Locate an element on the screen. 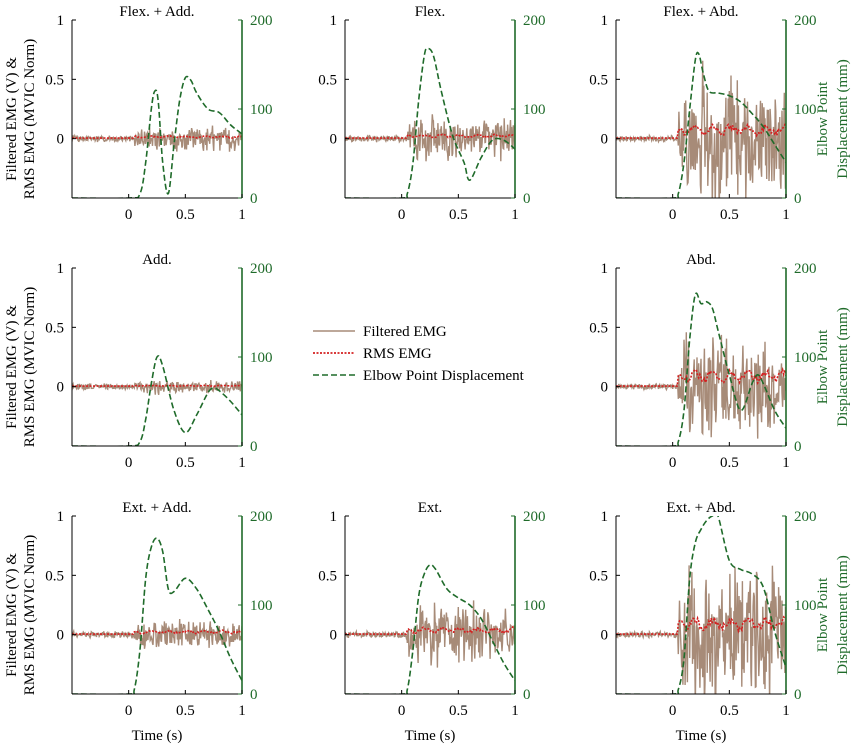 Image resolution: width=858 pixels, height=746 pixels. subplot-title: Flex. + Add. is located at coordinates (156, 12).